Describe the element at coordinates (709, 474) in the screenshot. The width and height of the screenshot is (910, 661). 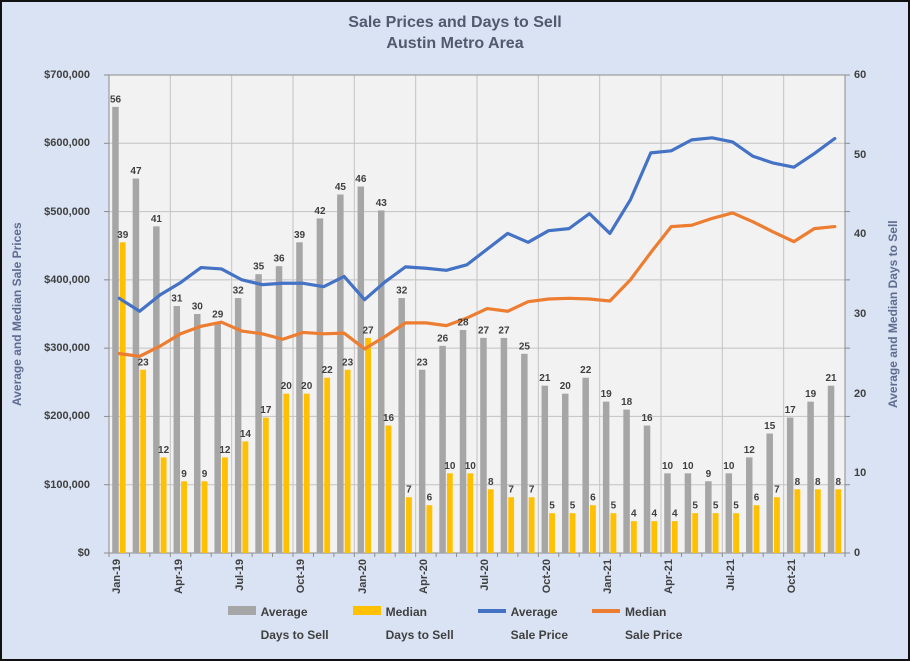
I see `bar-value-label-average-days: 9` at that location.